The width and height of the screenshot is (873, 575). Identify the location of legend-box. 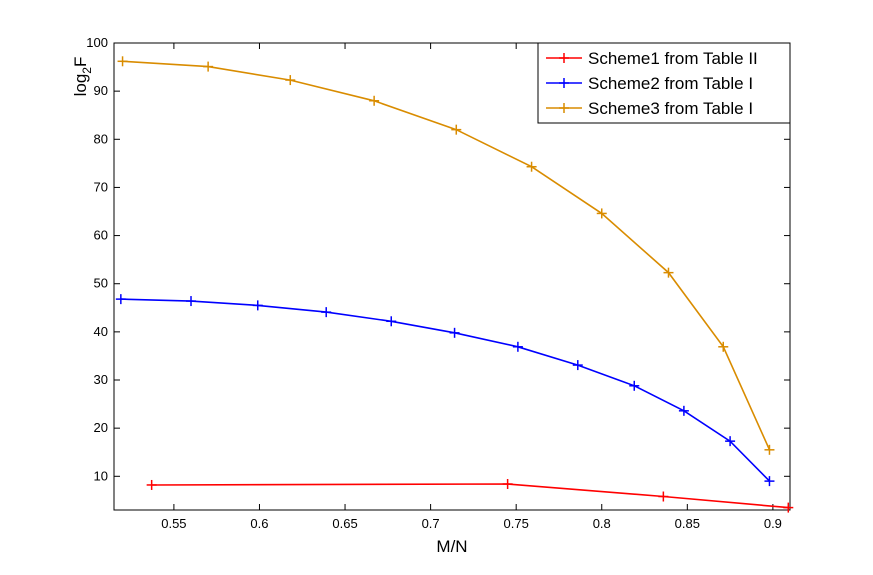
(664, 83).